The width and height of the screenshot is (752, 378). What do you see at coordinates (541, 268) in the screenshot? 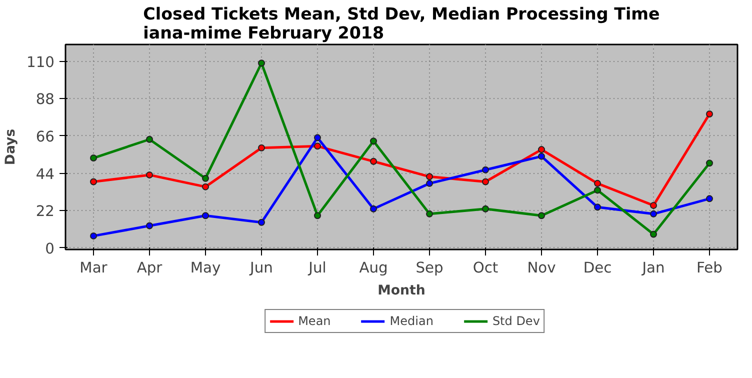
I see `x-tick-label: Nov` at bounding box center [541, 268].